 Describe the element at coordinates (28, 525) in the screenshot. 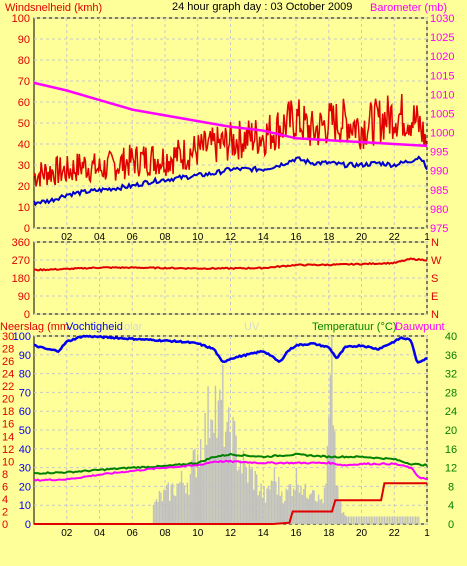

I see `humidity-tick-label: 0` at that location.